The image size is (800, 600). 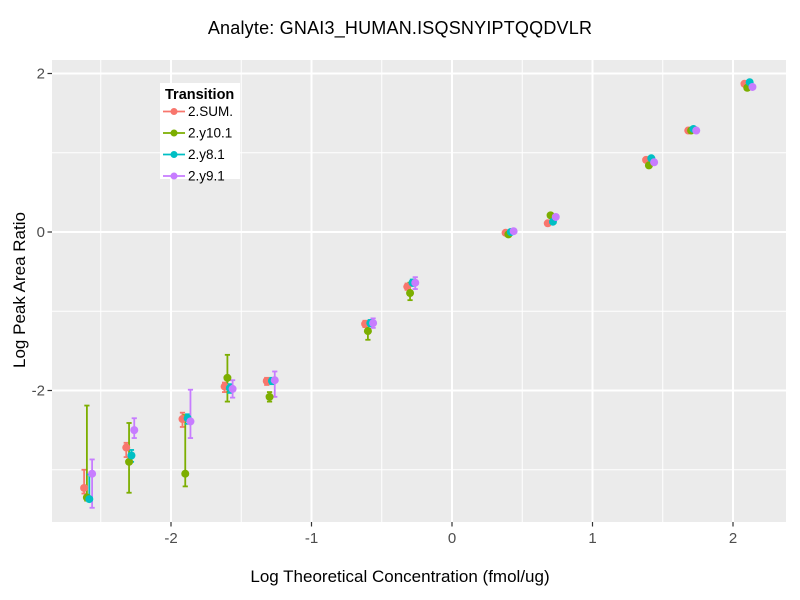 I want to click on x-axis-title: Log Theoretical Concentration (fmol/ug), so click(x=400, y=576).